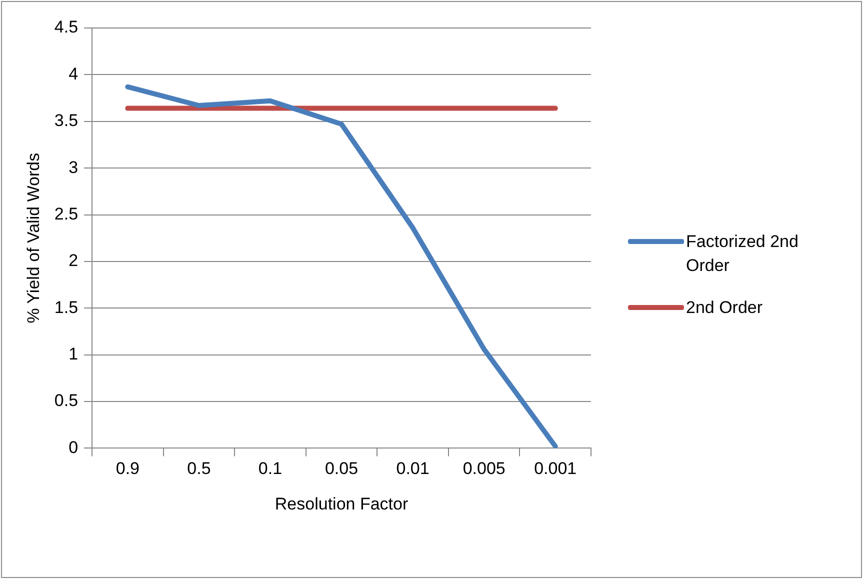 The image size is (863, 579). Describe the element at coordinates (73, 447) in the screenshot. I see `y-tick-label: 0` at that location.